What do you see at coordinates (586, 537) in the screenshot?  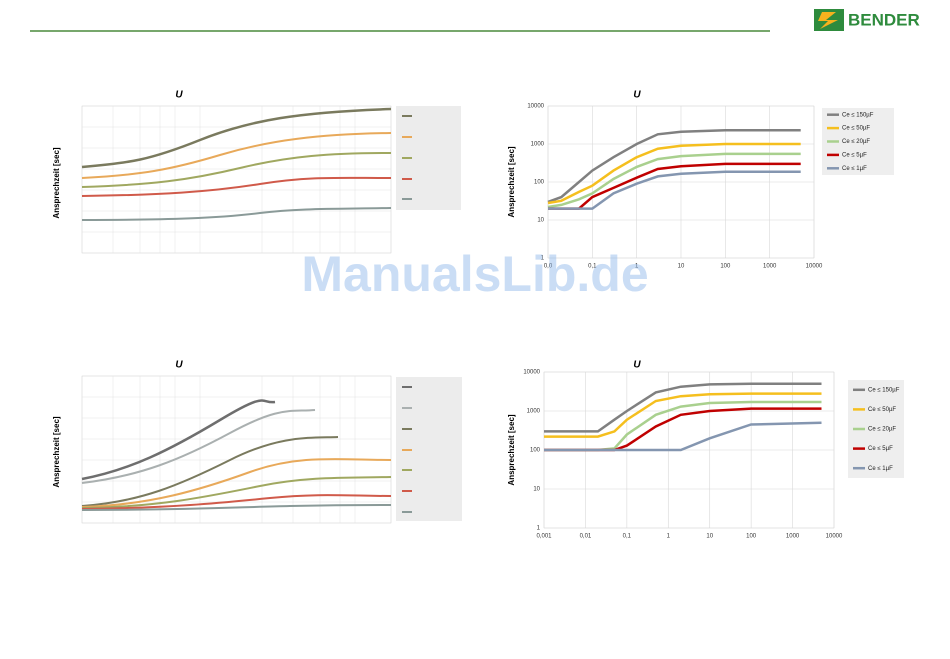 I see `x-tick-label: 0,01` at bounding box center [586, 537].